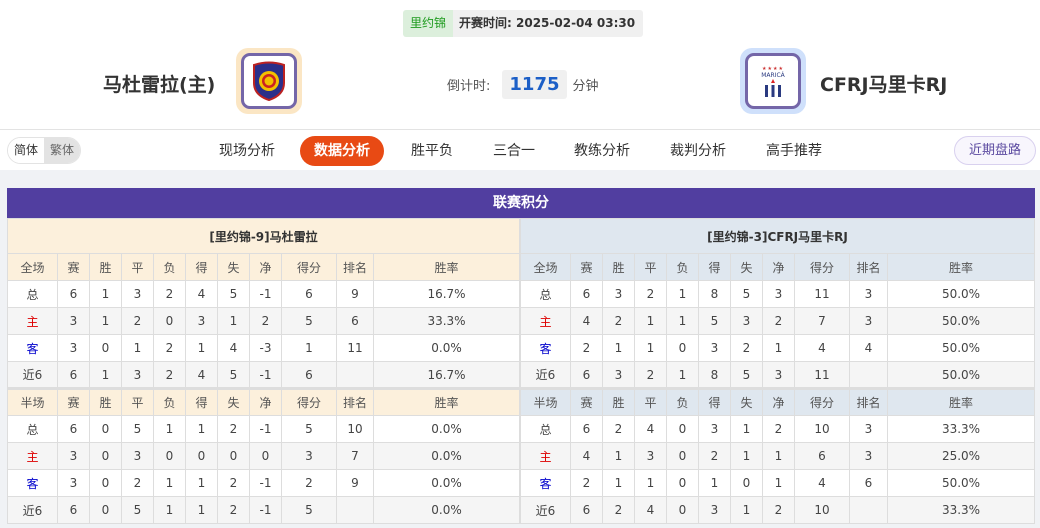  Describe the element at coordinates (884, 85) in the screenshot. I see `away-team-name: CFRJ马里卡RJ` at that location.